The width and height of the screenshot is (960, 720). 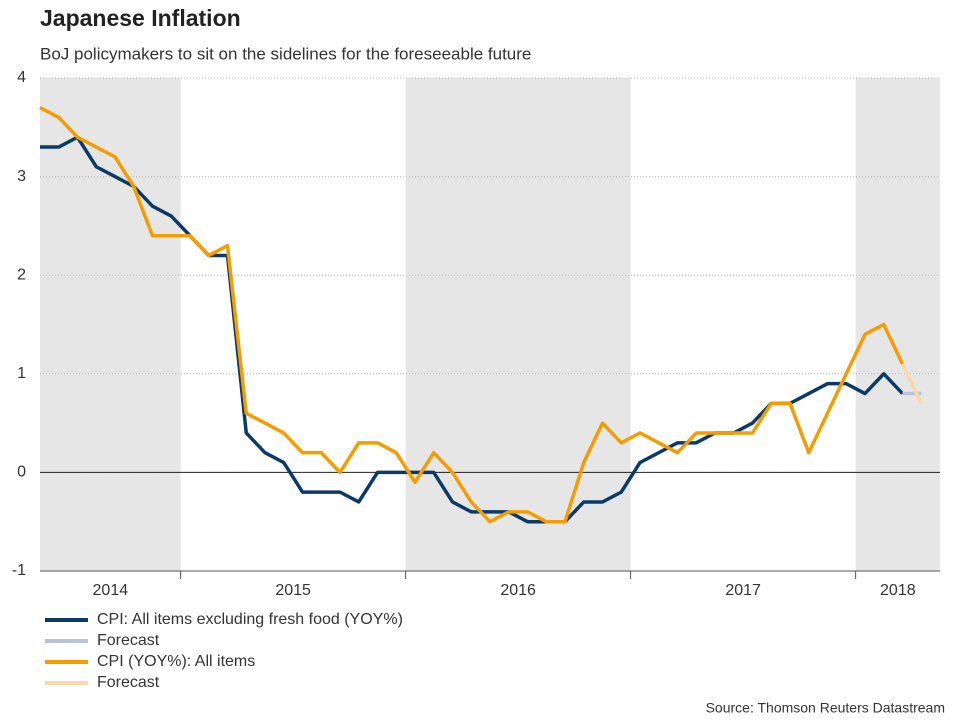 I want to click on legend-label: CPI (YOY%): All items, so click(x=176, y=661).